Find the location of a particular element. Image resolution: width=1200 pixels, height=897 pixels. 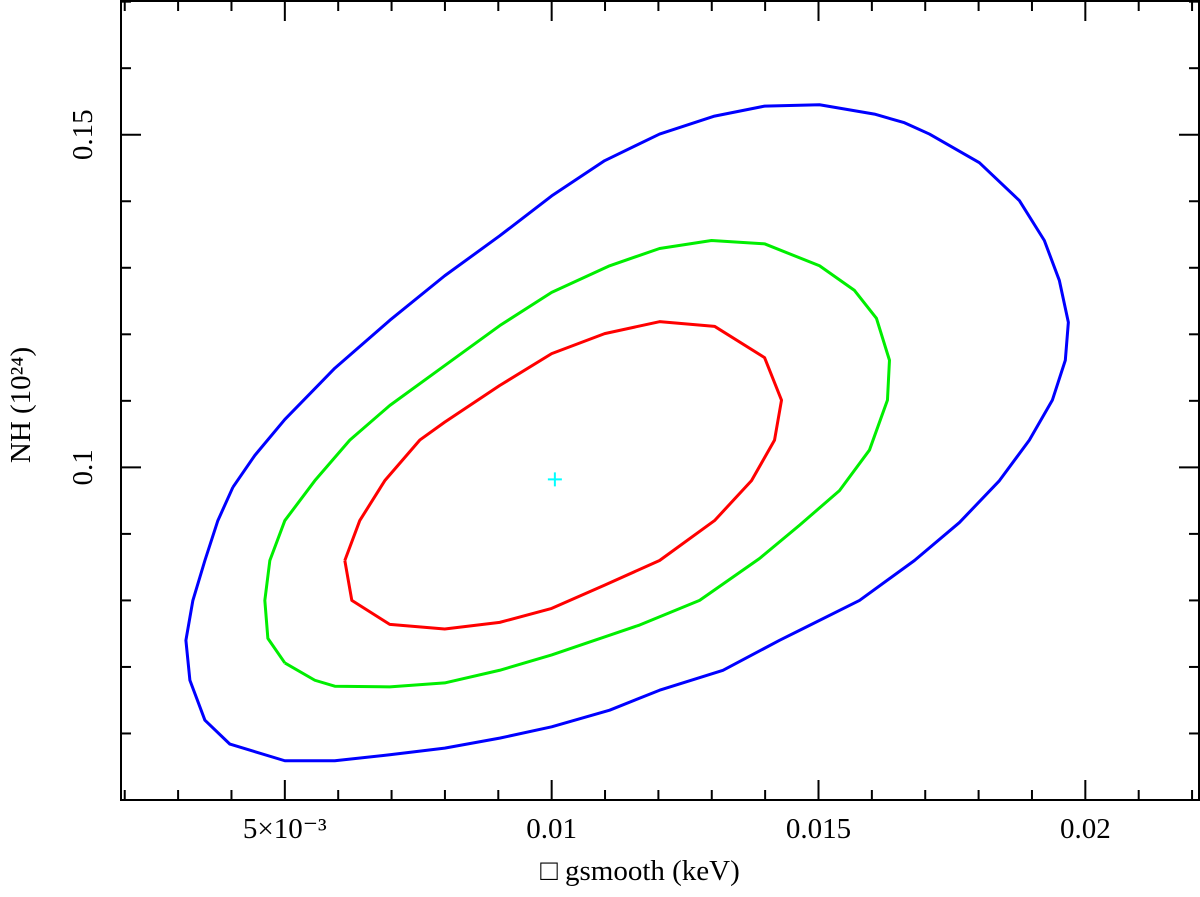

best-fit-marker is located at coordinates (554, 479).